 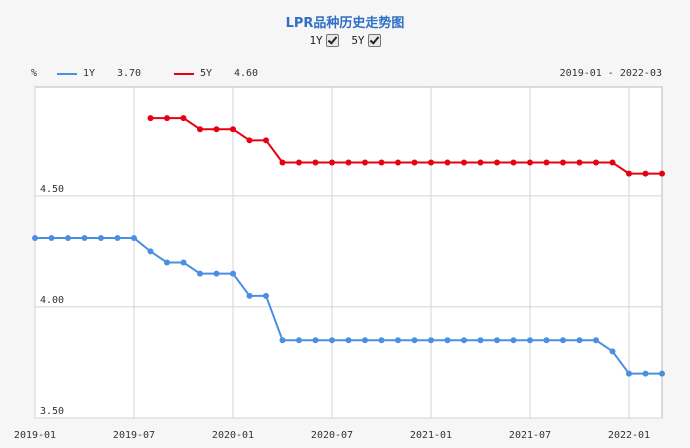 What do you see at coordinates (345, 75) in the screenshot?
I see `legend-row: % 1Y 3.70 5Y 4.60 2019-01 - 2022-03` at bounding box center [345, 75].